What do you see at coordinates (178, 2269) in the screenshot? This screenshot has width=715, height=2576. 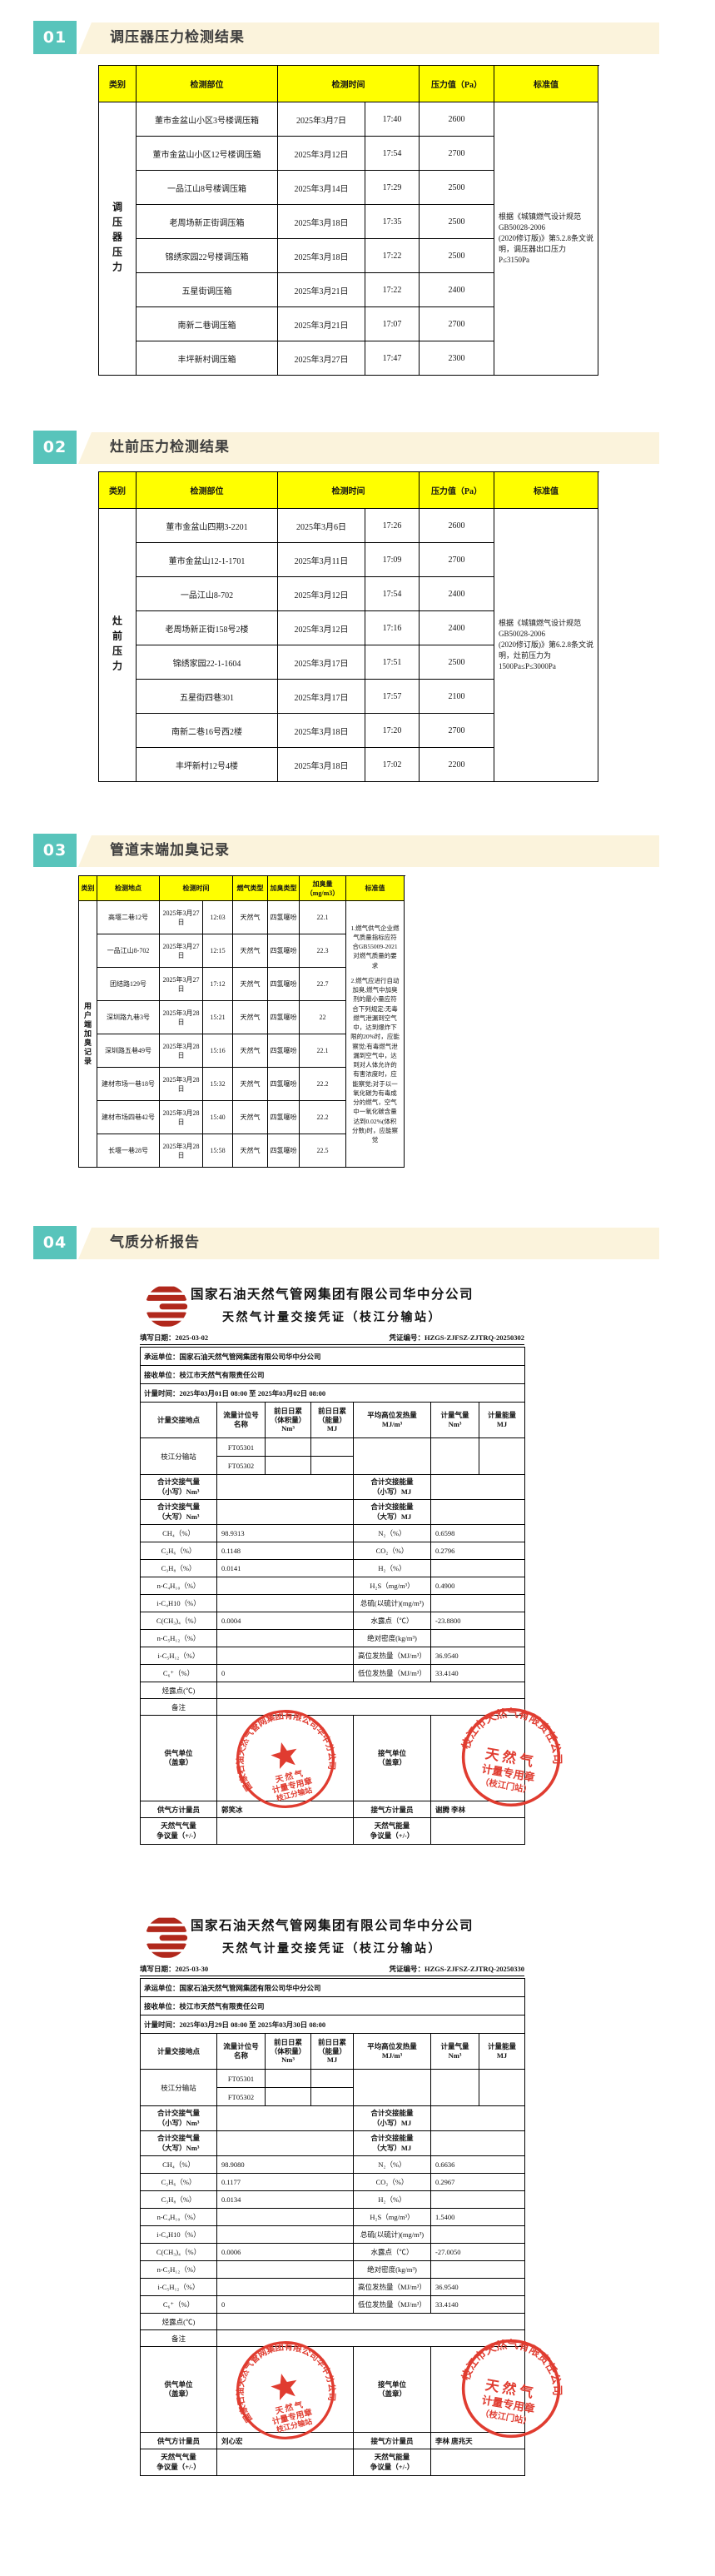 I see `chem-label-left: n-C₅H₁₂（%）` at bounding box center [178, 2269].